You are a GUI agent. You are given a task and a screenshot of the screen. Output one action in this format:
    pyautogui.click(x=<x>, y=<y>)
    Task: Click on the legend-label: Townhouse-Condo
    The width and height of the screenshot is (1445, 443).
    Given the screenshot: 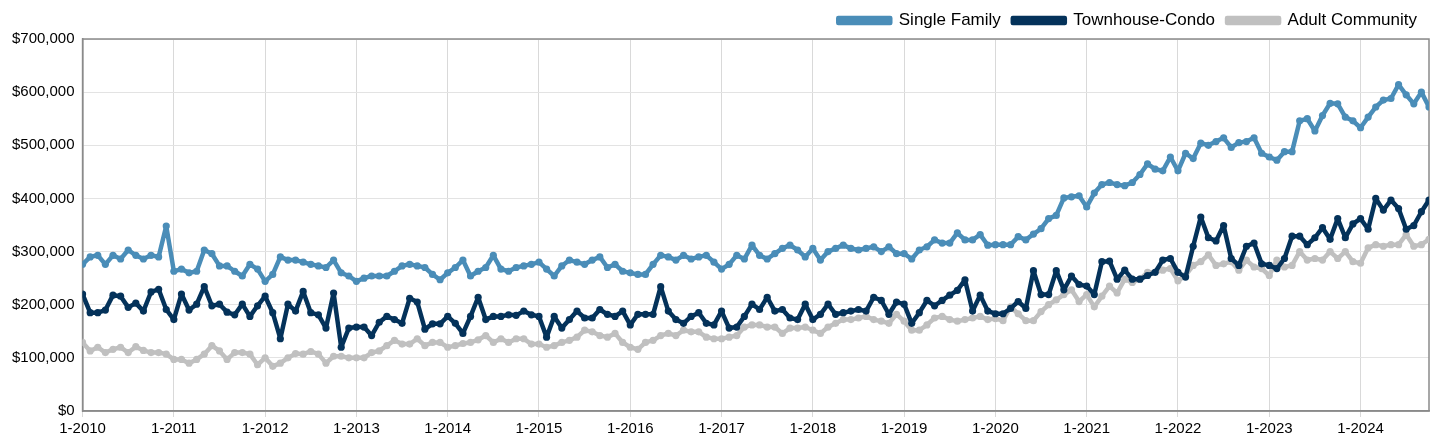 What is the action you would take?
    pyautogui.click(x=1144, y=20)
    